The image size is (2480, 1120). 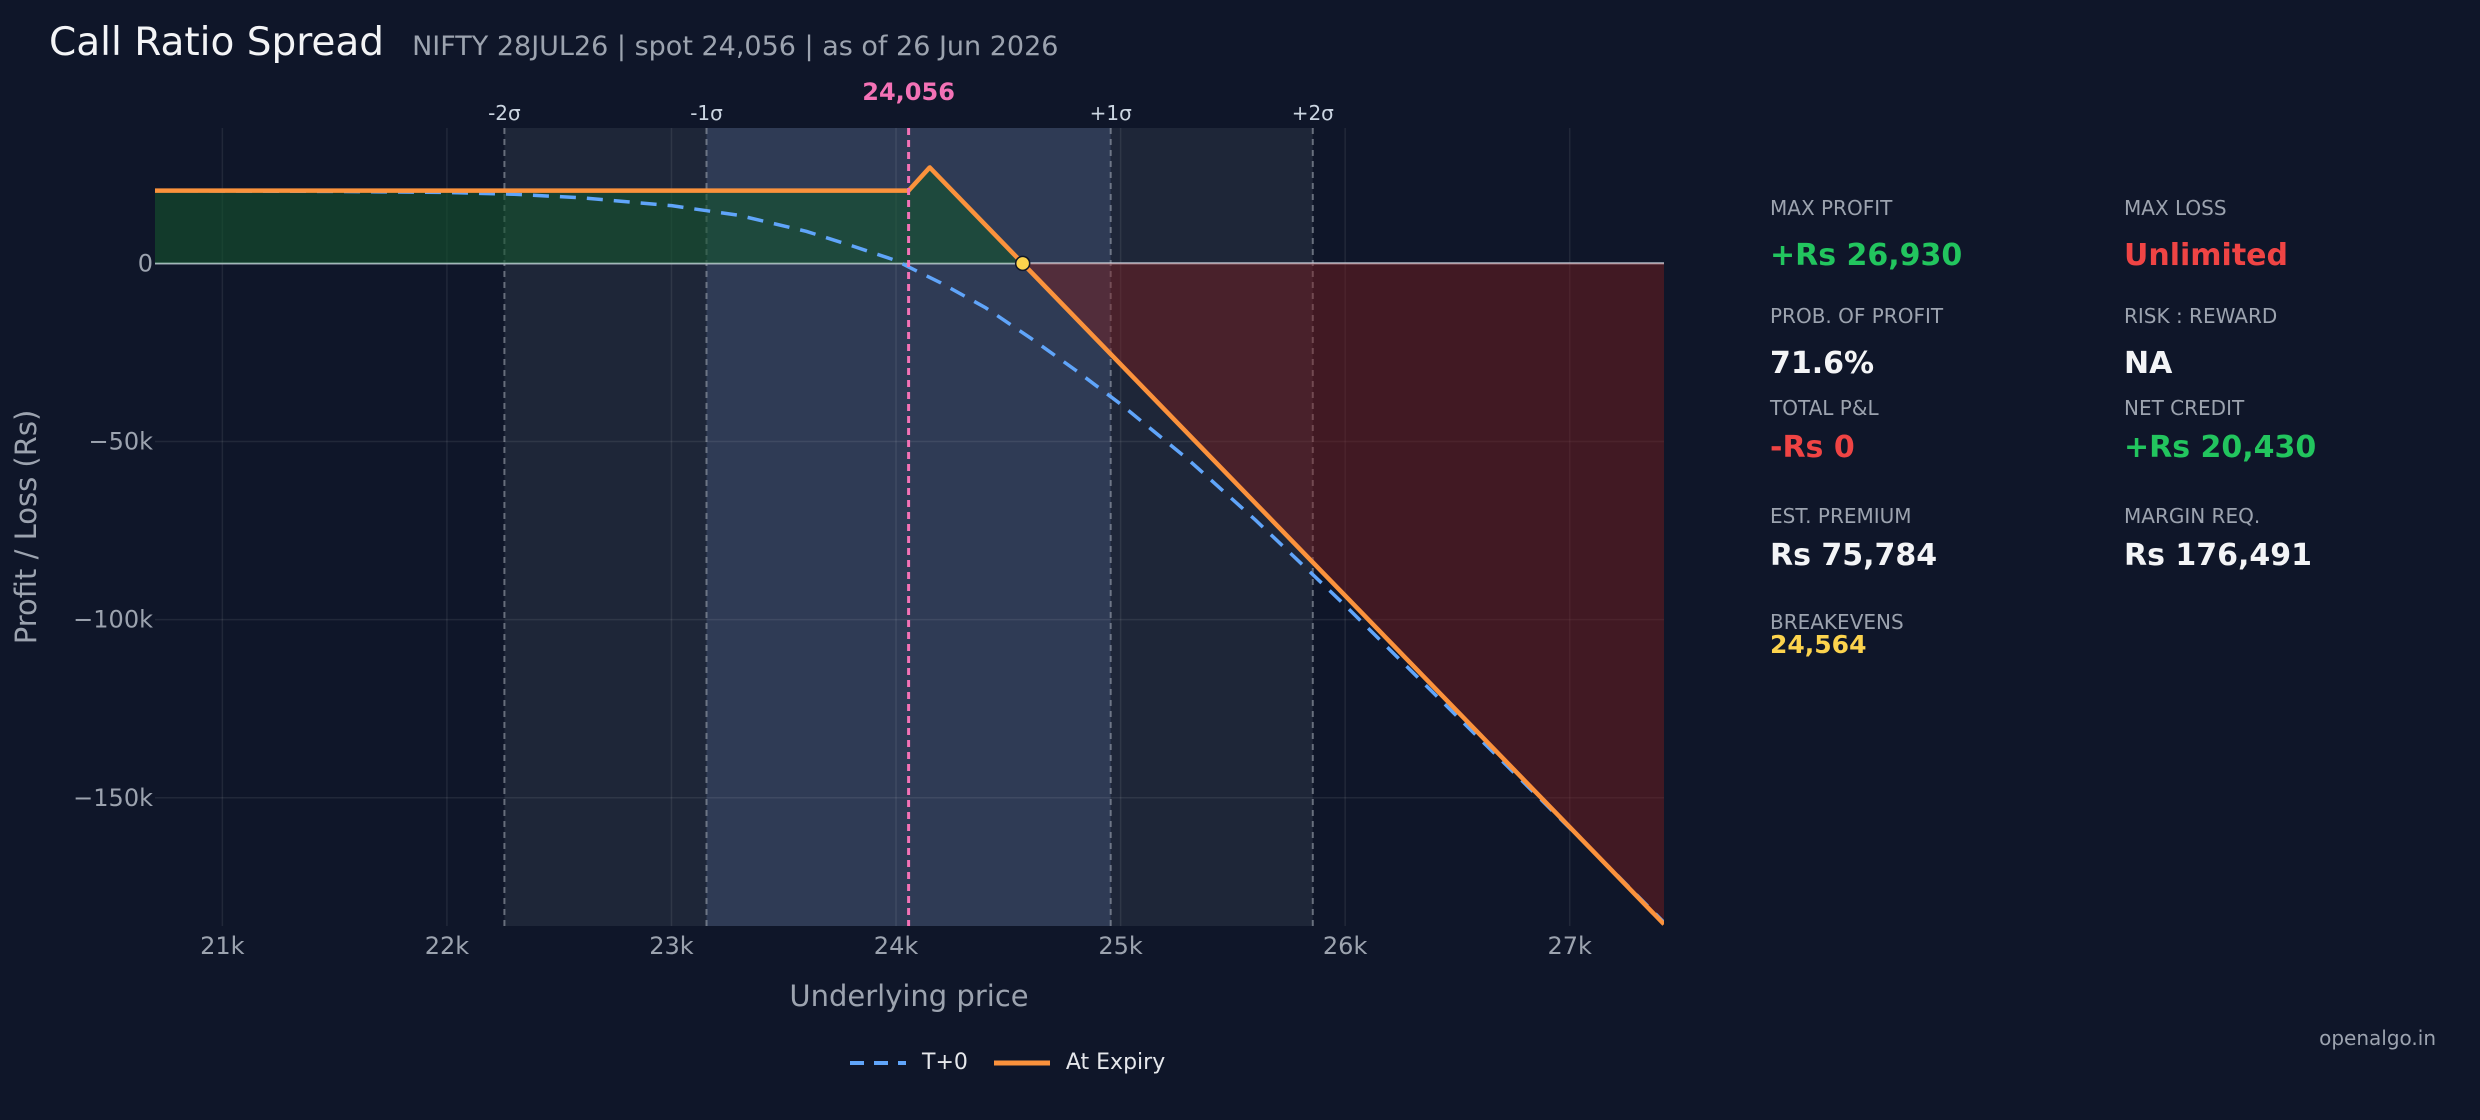 What do you see at coordinates (1022, 263) in the screenshot?
I see `breakeven-marker` at bounding box center [1022, 263].